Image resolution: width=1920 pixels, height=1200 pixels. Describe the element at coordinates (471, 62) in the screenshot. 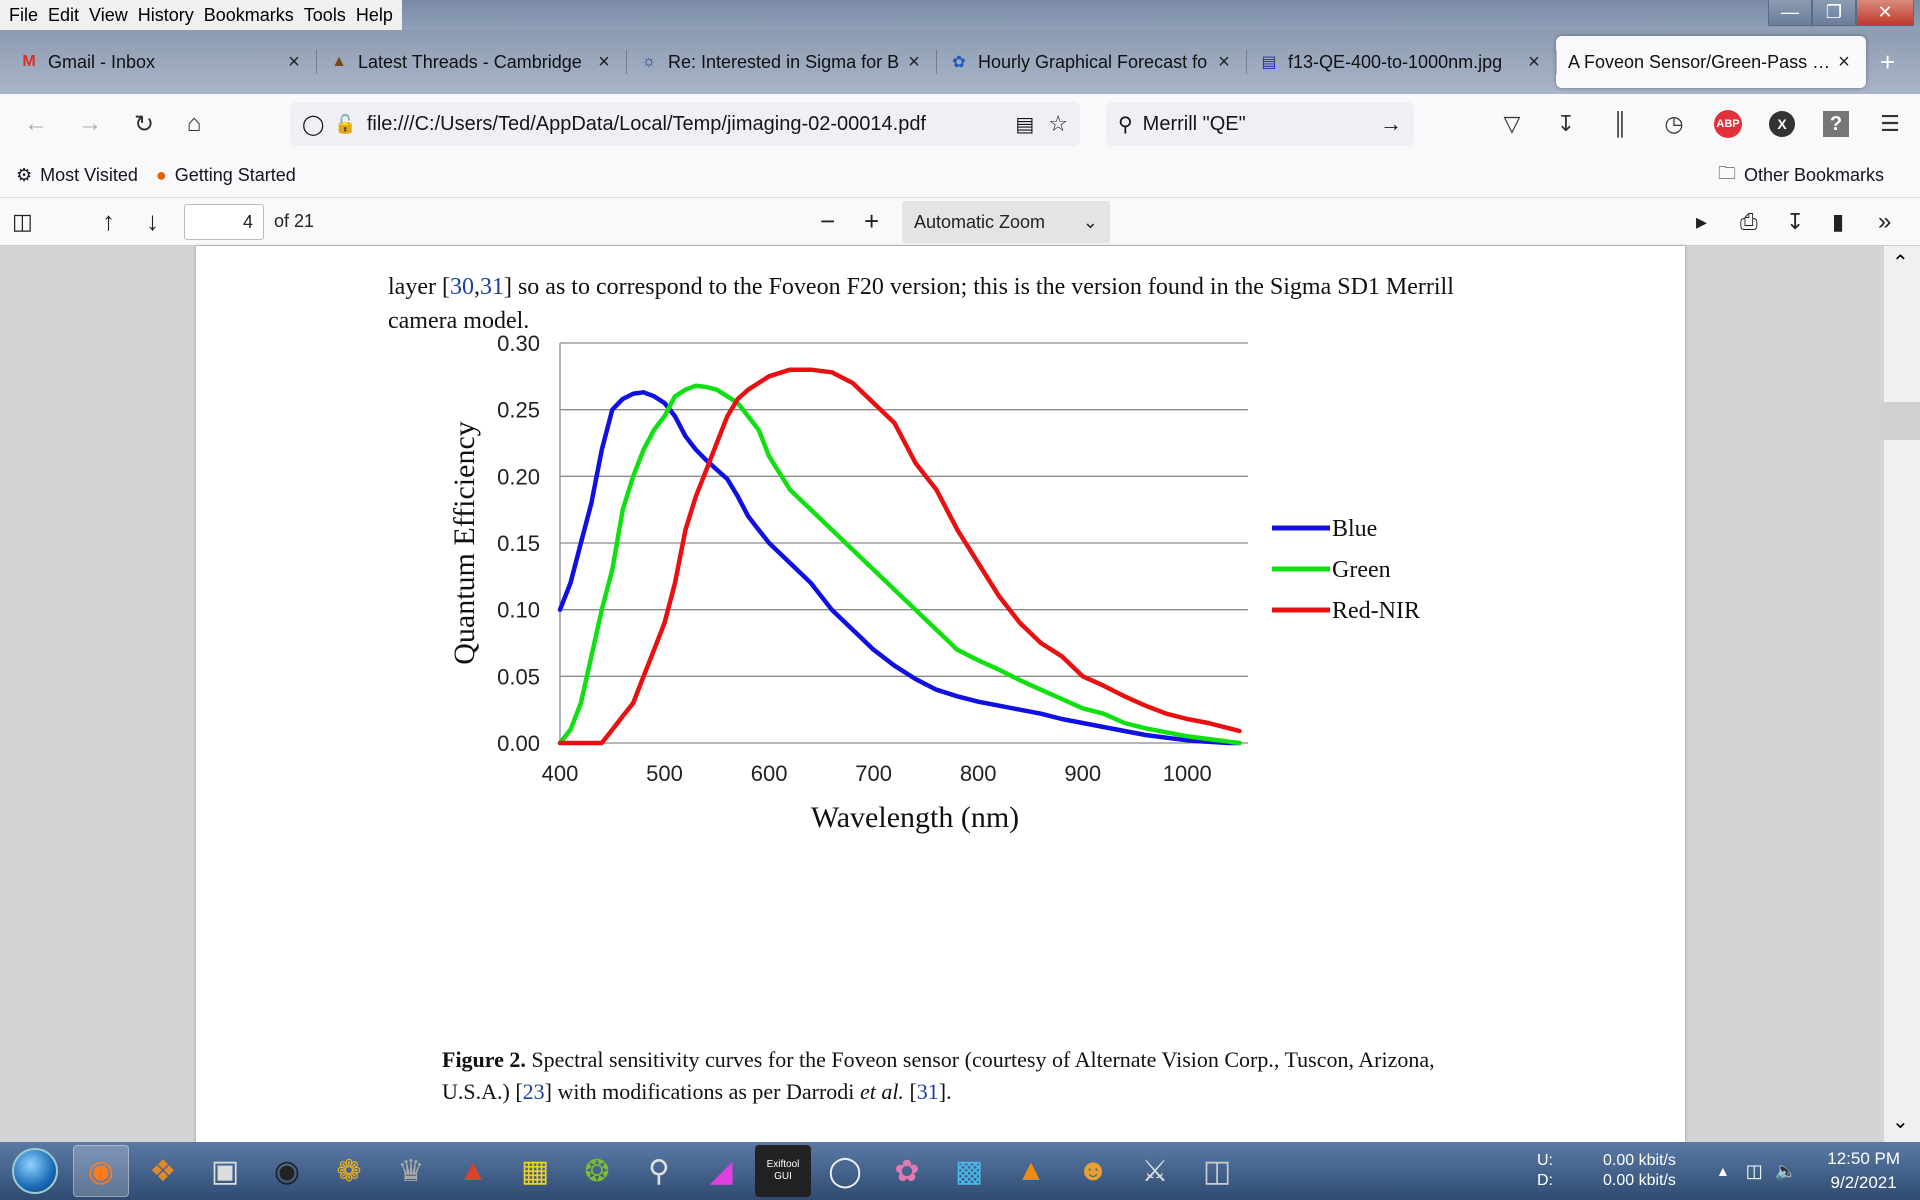

I see `tab-latest-threads: ▲ Latest Threads - Cambridge ×` at that location.